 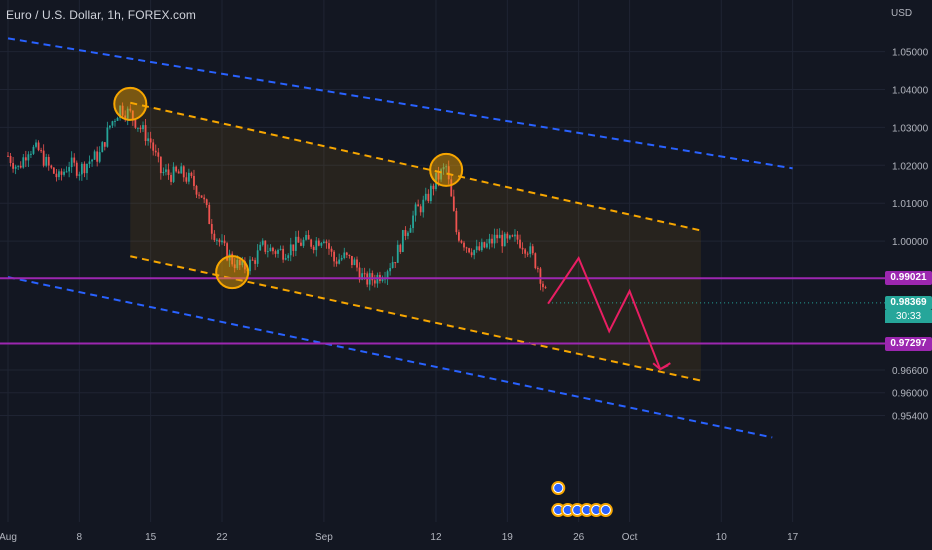 What do you see at coordinates (582, 499) in the screenshot?
I see `event-icons` at bounding box center [582, 499].